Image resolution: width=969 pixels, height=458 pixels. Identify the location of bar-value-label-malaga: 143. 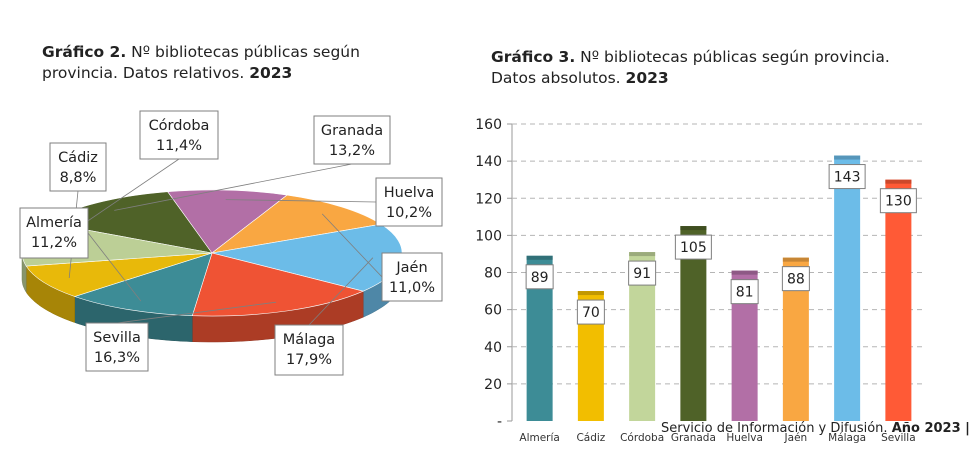
(847, 178).